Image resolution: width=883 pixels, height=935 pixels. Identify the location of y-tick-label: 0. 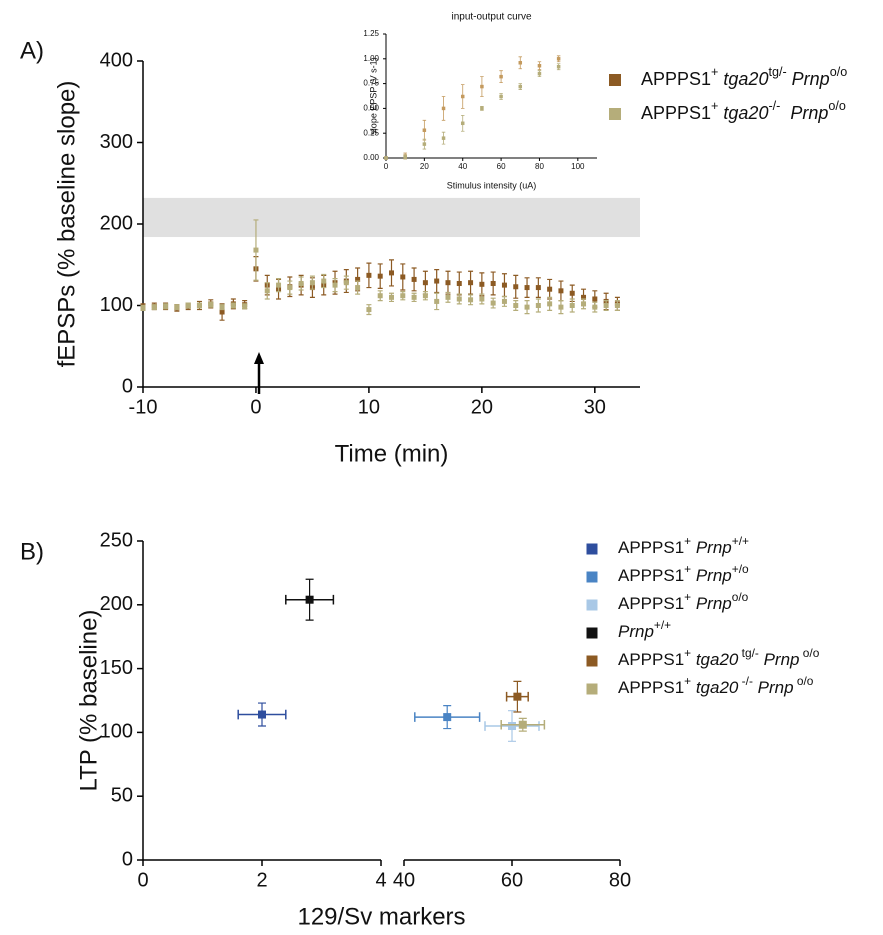
(127, 386).